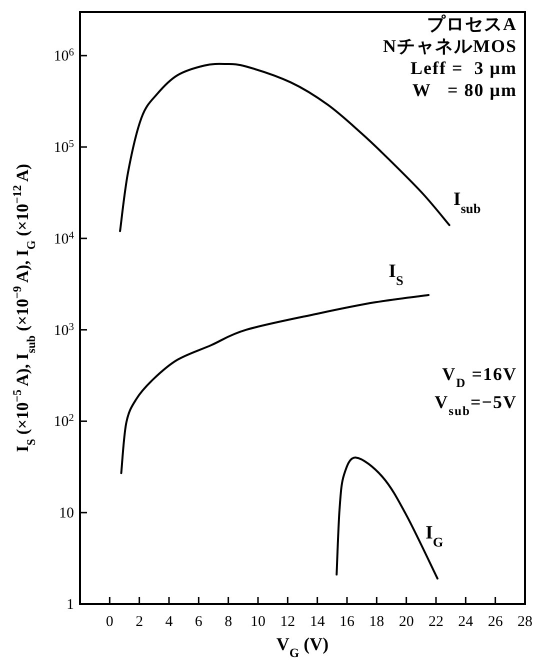 This screenshot has height=662, width=536. Describe the element at coordinates (475, 405) in the screenshot. I see `annotation: V$_{sub}$=−5V` at that location.